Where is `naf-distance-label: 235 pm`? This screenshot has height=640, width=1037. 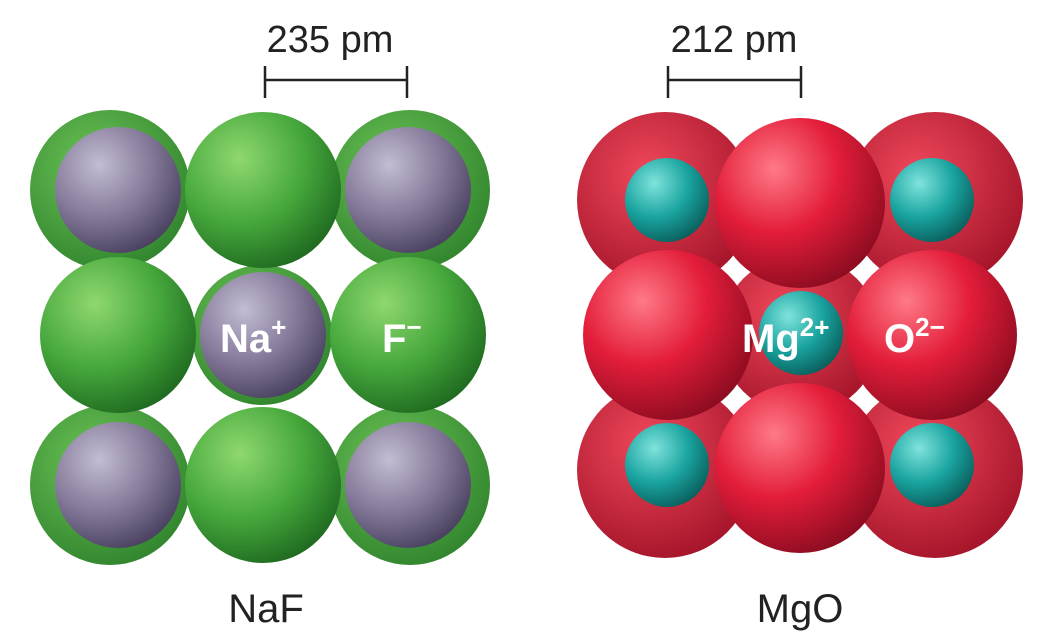 naf-distance-label: 235 pm is located at coordinates (330, 40).